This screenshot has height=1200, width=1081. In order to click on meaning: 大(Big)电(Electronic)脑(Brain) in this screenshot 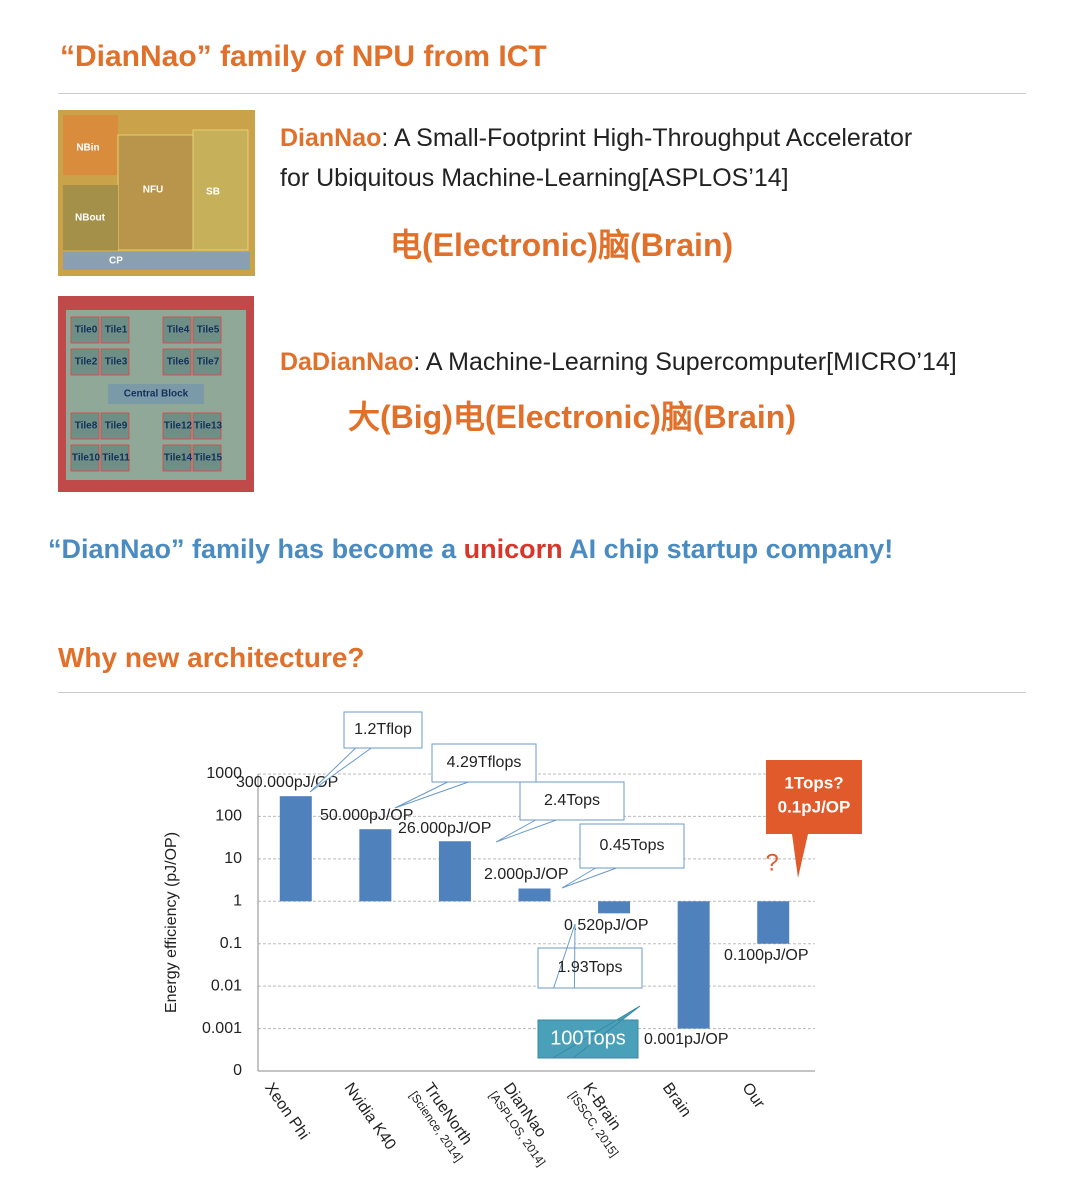, I will do `click(572, 417)`.